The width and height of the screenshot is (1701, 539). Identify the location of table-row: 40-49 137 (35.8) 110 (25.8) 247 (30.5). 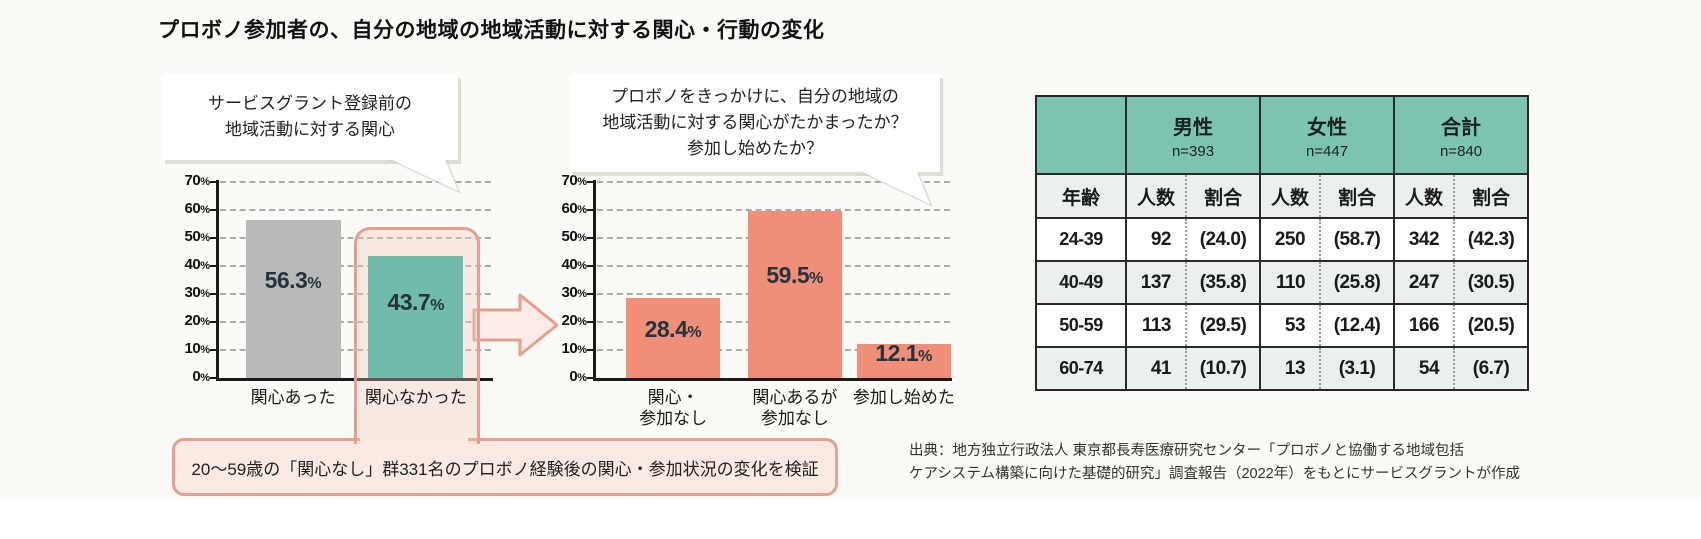
(1282, 282).